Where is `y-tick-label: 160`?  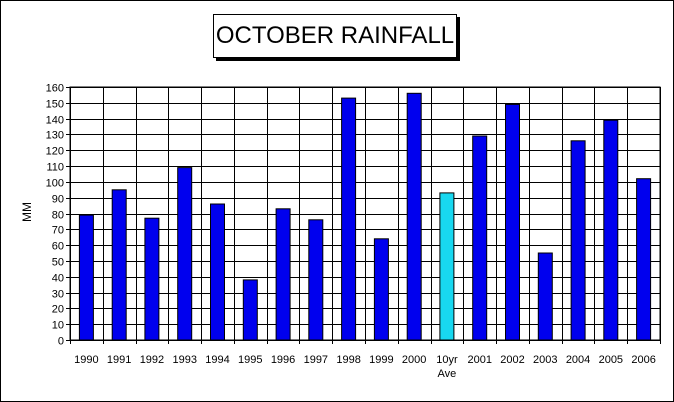
y-tick-label: 160 is located at coordinates (55, 89).